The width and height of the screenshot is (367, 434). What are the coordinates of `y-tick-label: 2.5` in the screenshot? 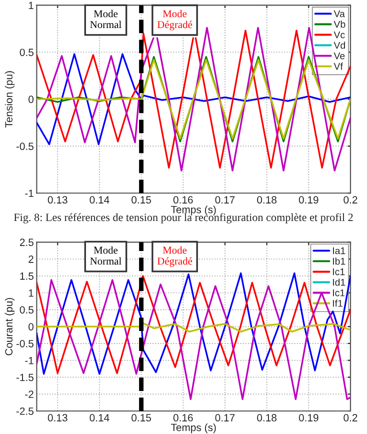 It's located at (27, 242).